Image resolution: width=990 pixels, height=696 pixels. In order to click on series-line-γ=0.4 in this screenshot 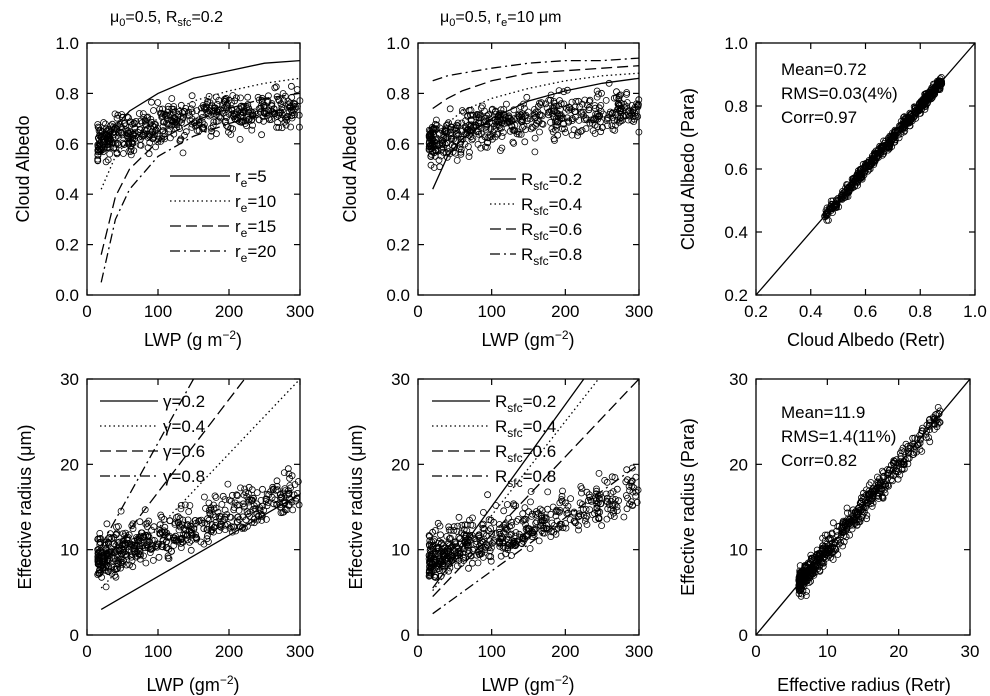, I will do `click(200, 483)`.